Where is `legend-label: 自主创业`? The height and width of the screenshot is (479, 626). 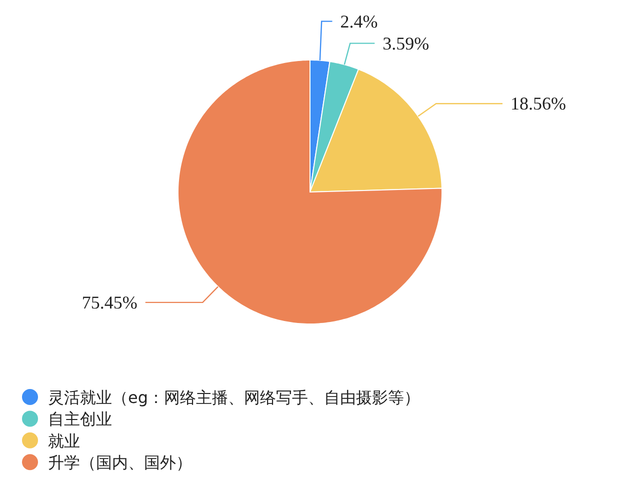 legend-label: 自主创业 is located at coordinates (80, 419).